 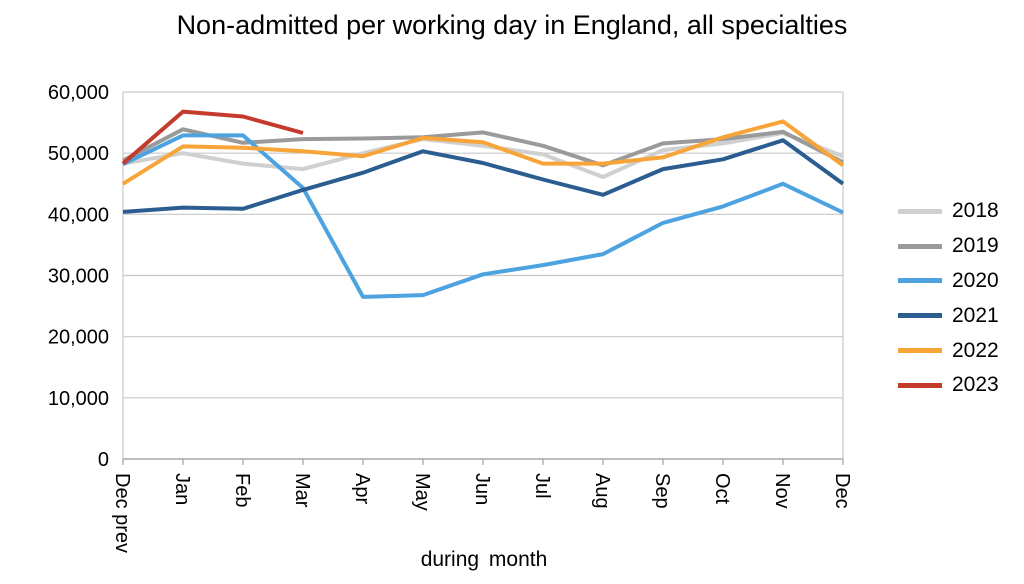 What do you see at coordinates (483, 155) in the screenshot?
I see `series-line-2018` at bounding box center [483, 155].